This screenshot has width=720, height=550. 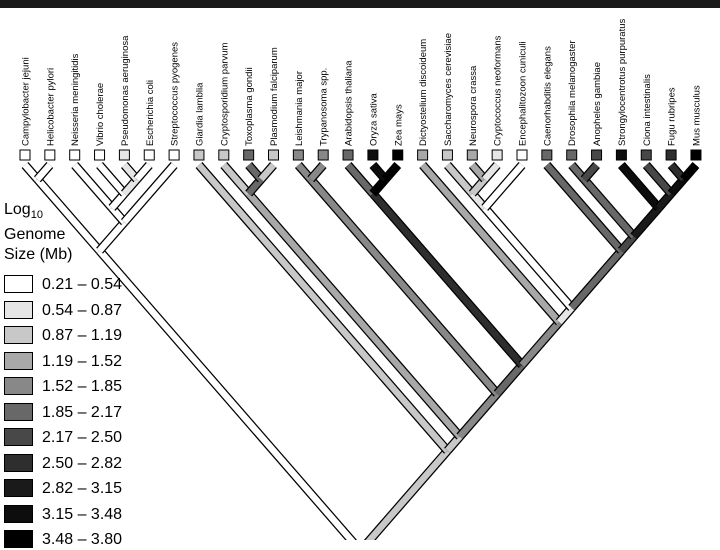 I want to click on taxon-label: Pseudomonas aeruginosa, so click(x=125, y=90).